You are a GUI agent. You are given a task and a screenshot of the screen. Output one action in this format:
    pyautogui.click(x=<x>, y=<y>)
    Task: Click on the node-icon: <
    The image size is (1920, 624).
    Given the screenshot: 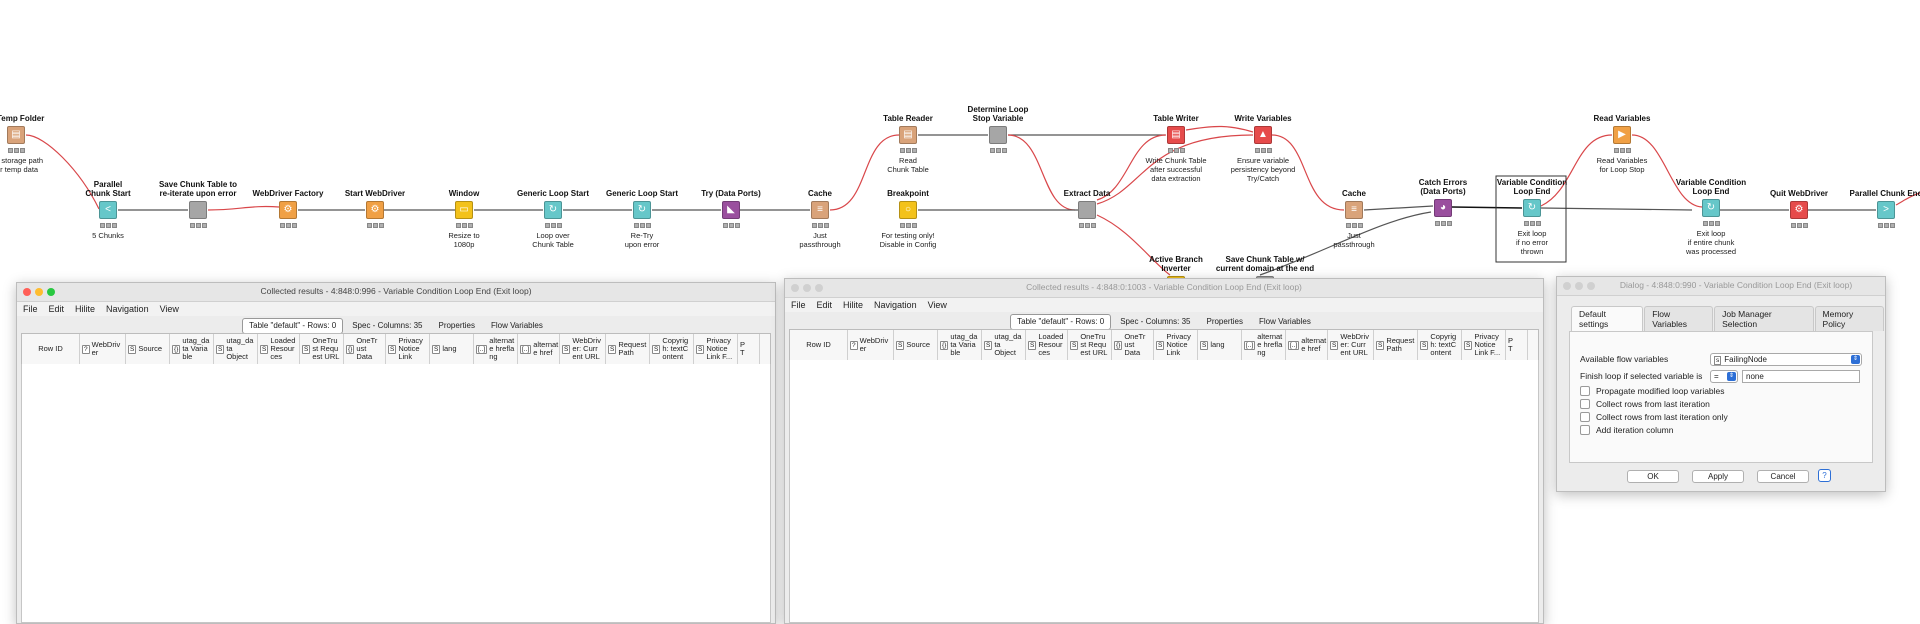 What is the action you would take?
    pyautogui.click(x=108, y=210)
    